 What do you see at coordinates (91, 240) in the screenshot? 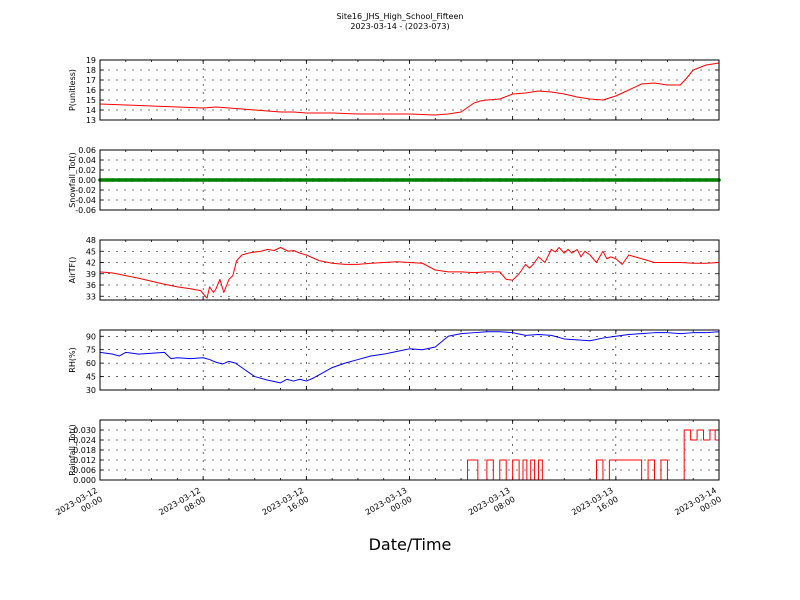
I see `y-tick-label: 48` at bounding box center [91, 240].